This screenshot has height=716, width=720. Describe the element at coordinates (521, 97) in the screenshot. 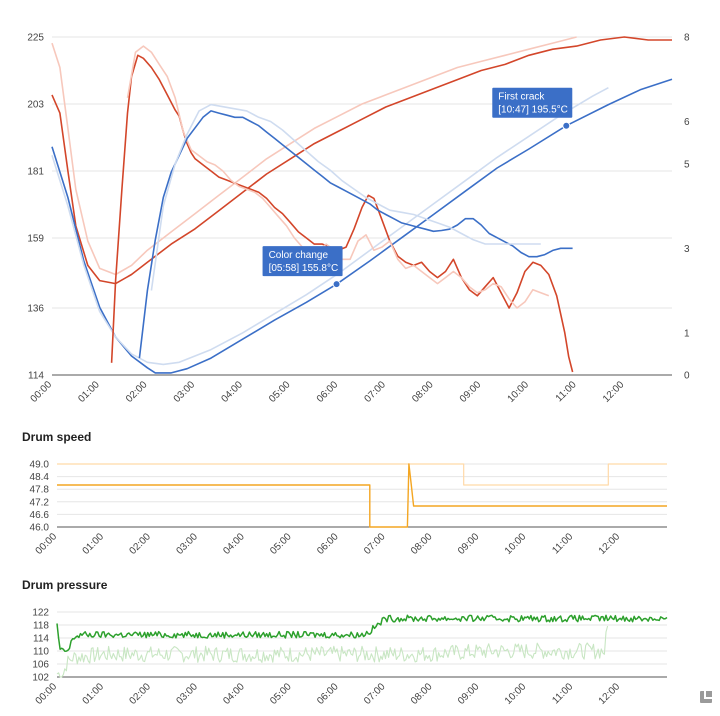

I see `event-label: First crack` at that location.